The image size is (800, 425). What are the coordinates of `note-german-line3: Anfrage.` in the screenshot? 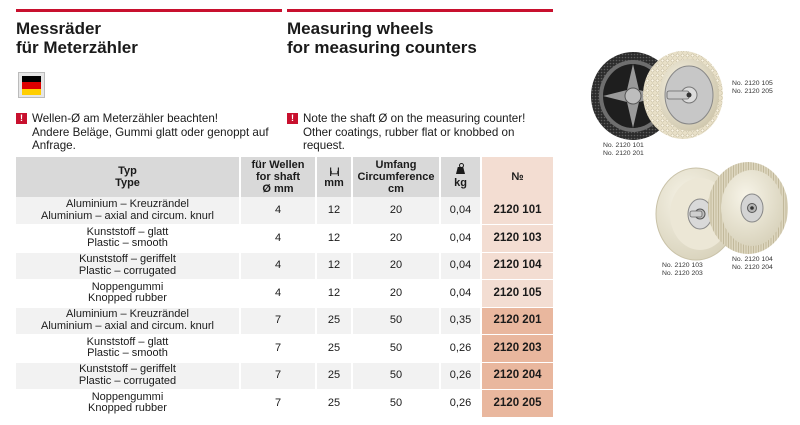 It's located at (54, 145).